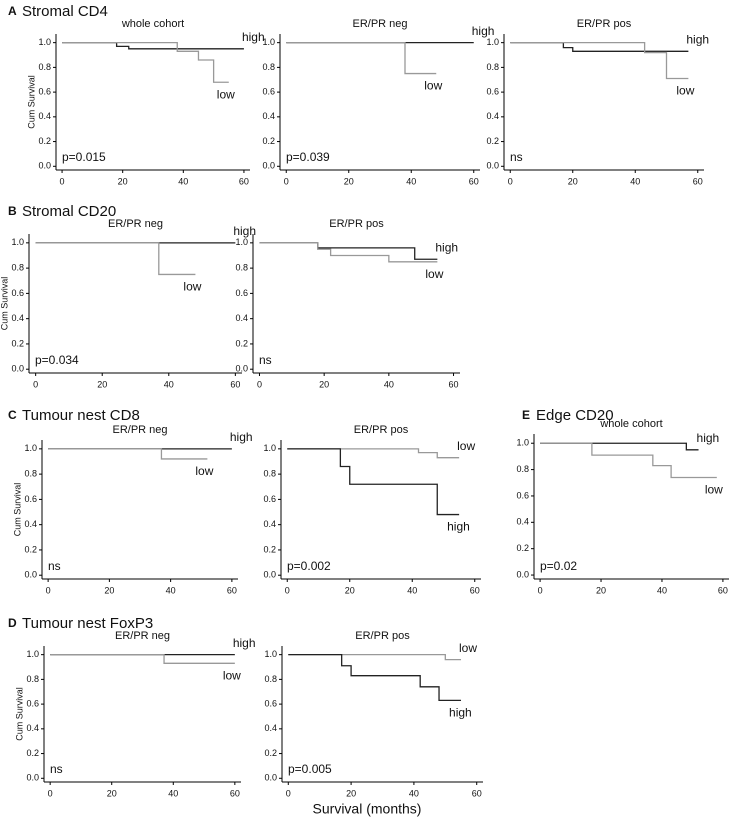 The height and width of the screenshot is (820, 733). Describe the element at coordinates (81, 415) in the screenshot. I see `panel-title: Tumour nest CD8` at that location.